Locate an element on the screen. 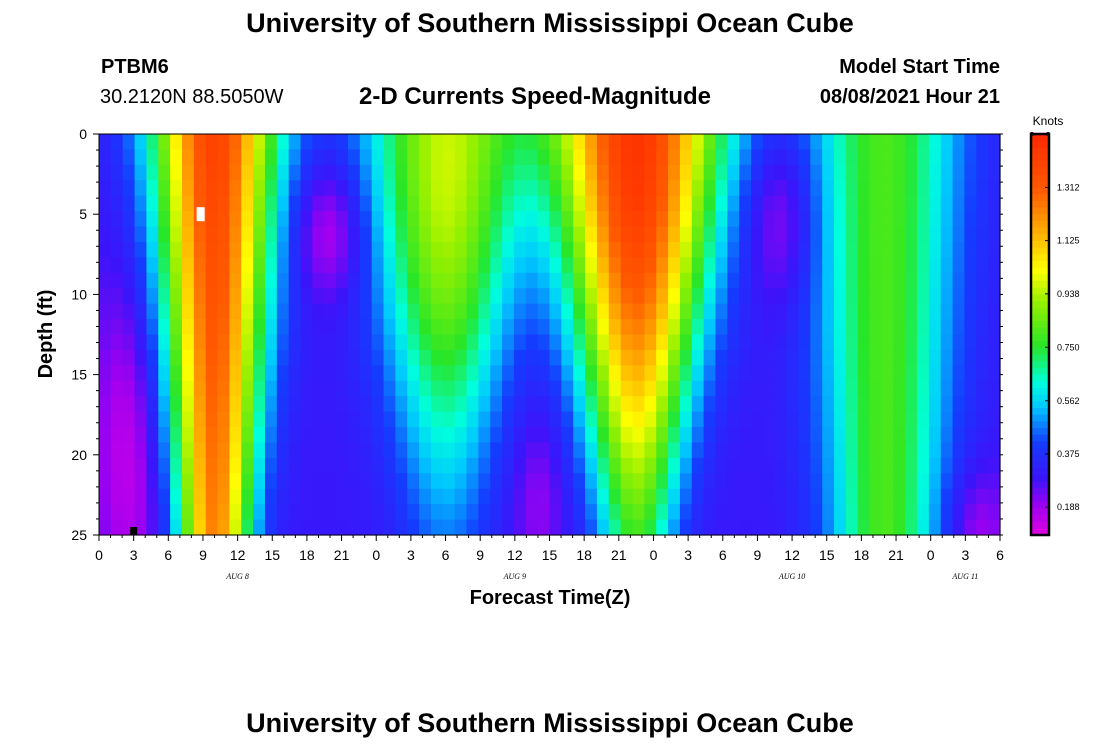  model-start-value: 08/08/2021 Hour 21 is located at coordinates (909, 97).